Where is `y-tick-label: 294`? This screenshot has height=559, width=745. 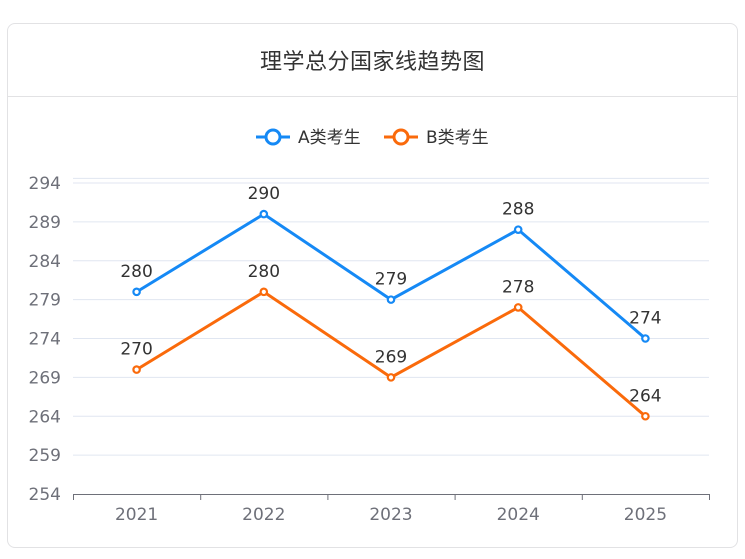
y-tick-label: 294 is located at coordinates (45, 184).